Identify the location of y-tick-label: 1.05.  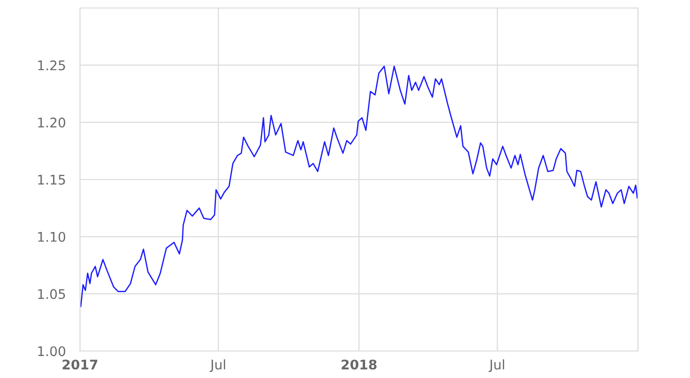
(51, 294).